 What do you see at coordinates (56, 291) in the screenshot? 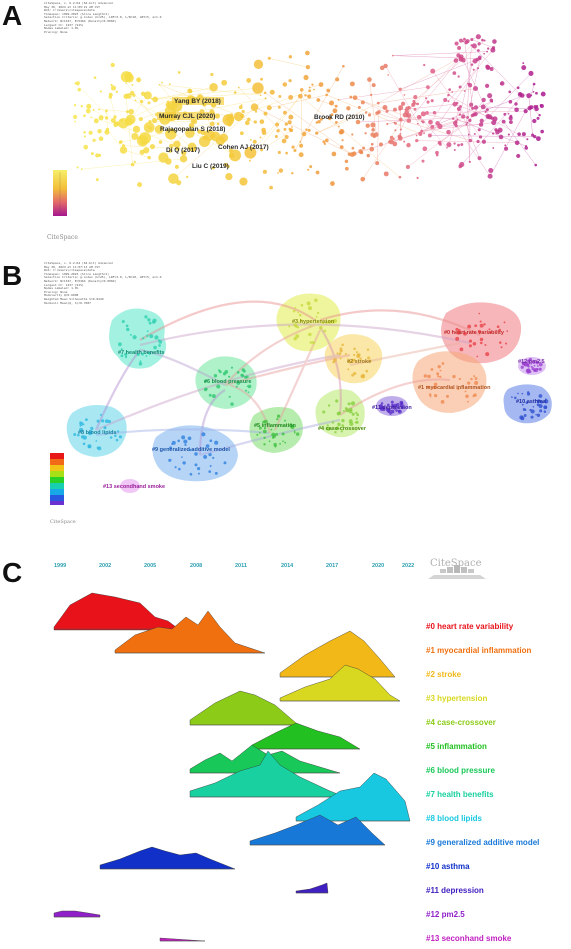
I see `meta-b-line: Pruning: None` at bounding box center [56, 291].